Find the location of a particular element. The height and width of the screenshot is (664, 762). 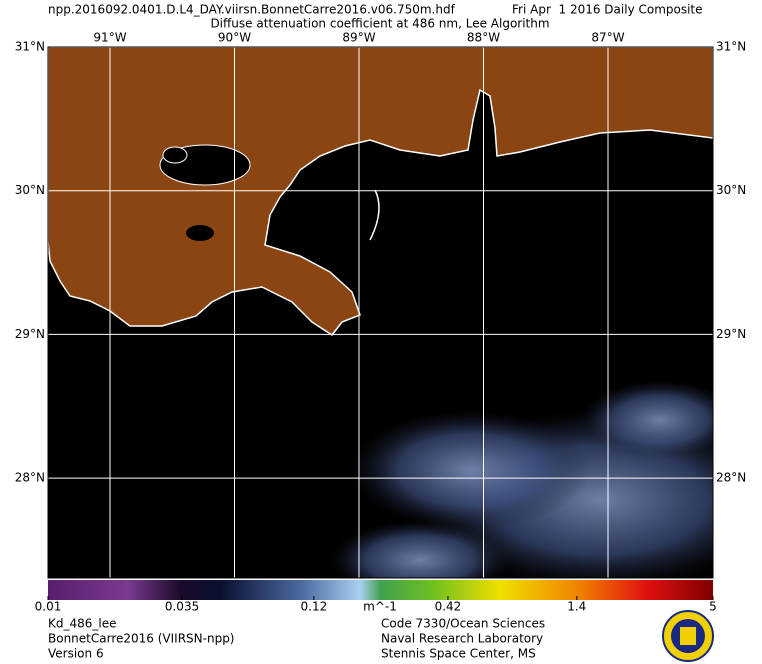

footer-left: Kd_486_lee is located at coordinates (82, 624).